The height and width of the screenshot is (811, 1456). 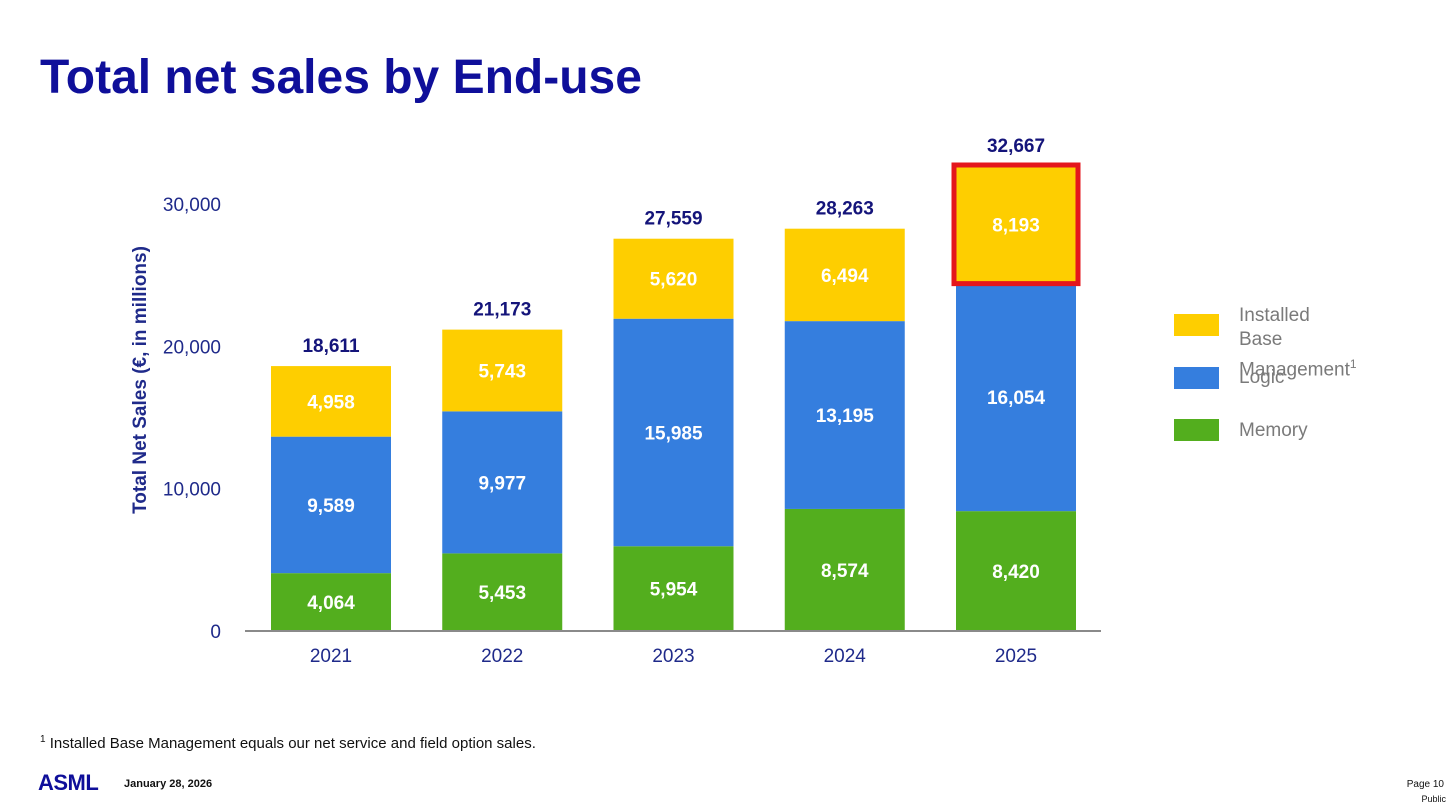 I want to click on bar-installed-base-2023, so click(x=673, y=278).